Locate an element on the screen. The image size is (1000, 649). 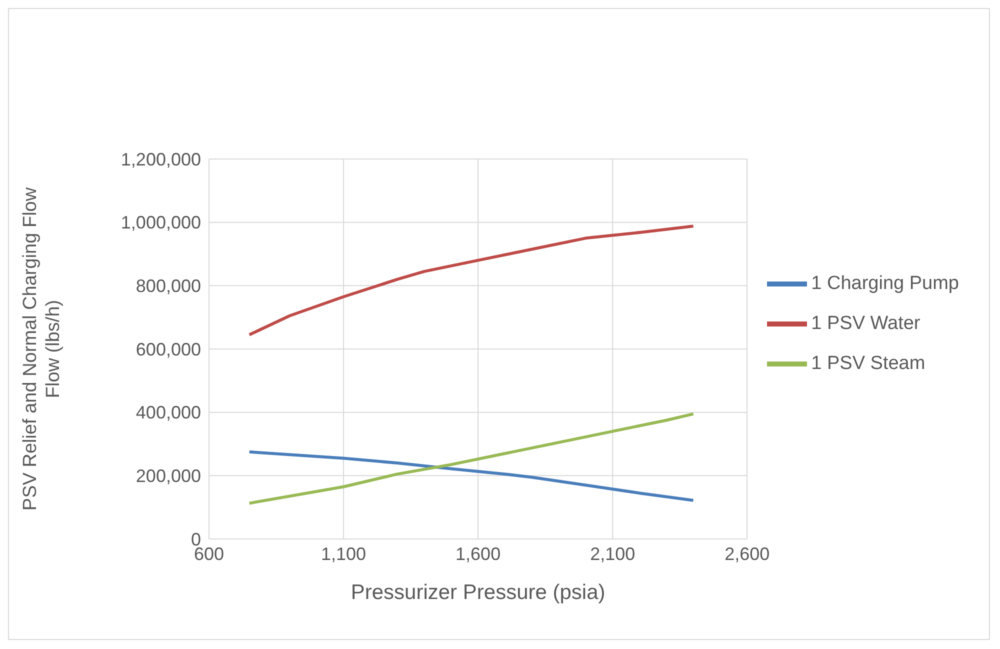
legend-label: 1 PSV Water is located at coordinates (865, 323).